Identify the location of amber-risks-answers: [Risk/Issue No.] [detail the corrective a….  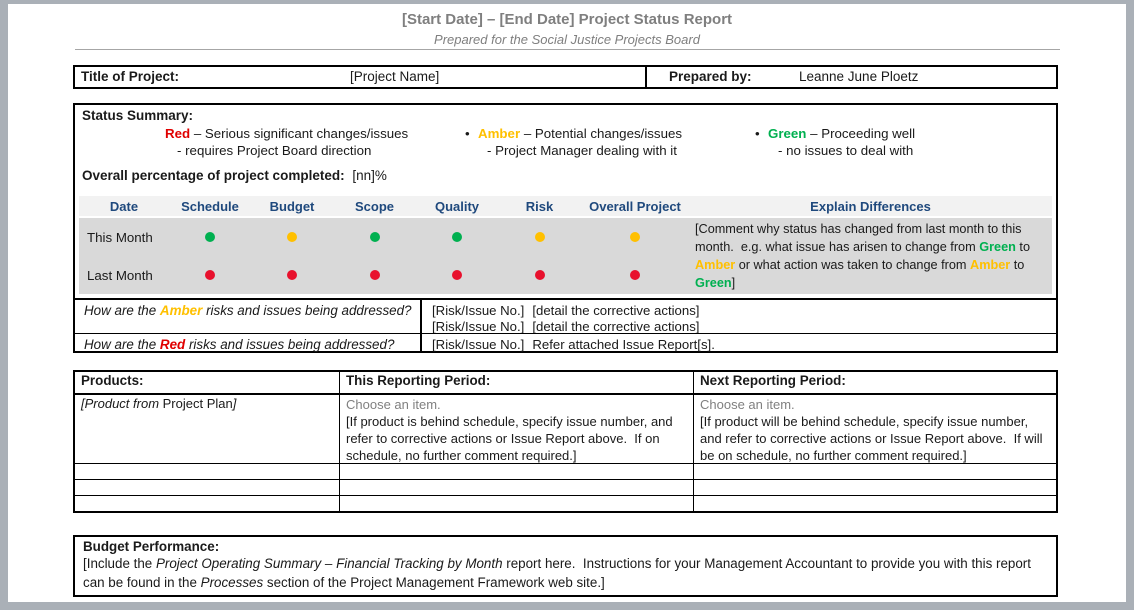
(739, 317).